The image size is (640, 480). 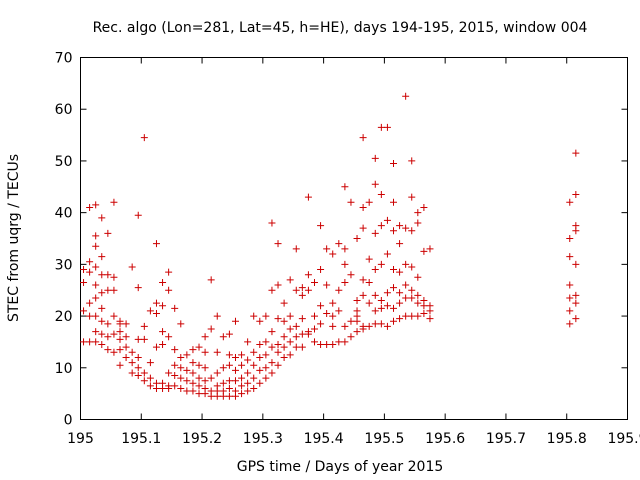 What do you see at coordinates (567, 439) in the screenshot?
I see `x-tick-label: 195.8` at bounding box center [567, 439].